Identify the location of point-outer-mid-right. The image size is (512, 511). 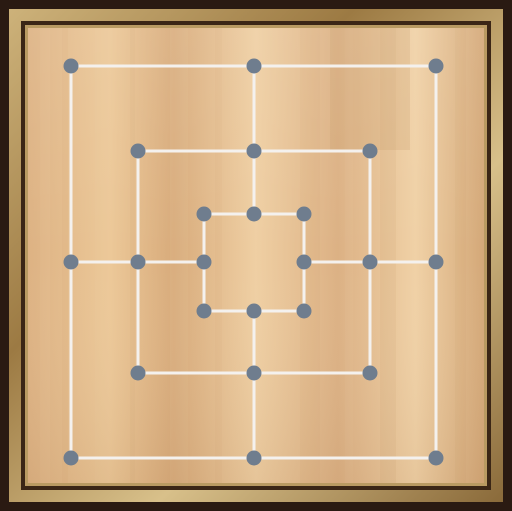
(436, 262).